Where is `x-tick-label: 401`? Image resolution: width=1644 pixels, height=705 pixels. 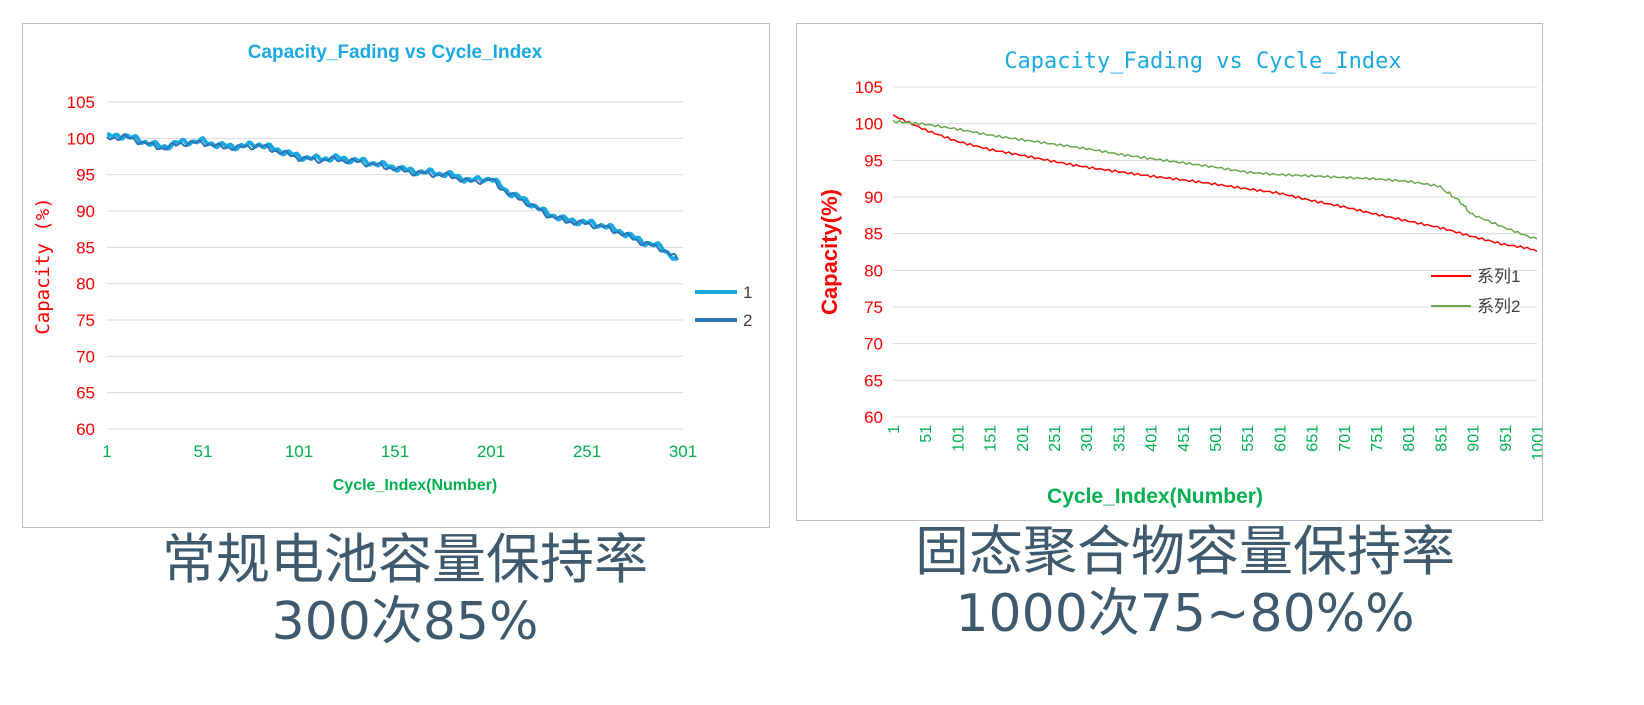
x-tick-label: 401 is located at coordinates (1152, 438).